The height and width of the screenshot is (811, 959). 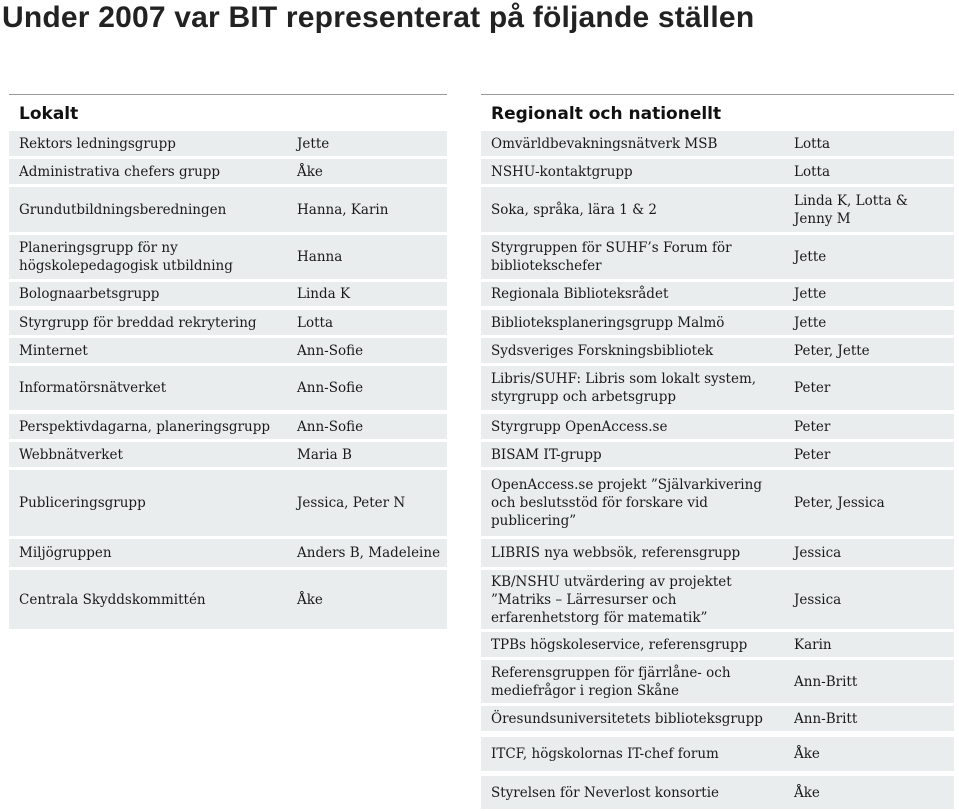 What do you see at coordinates (717, 454) in the screenshot?
I see `table-row: BISAM IT-grupp Peter` at bounding box center [717, 454].